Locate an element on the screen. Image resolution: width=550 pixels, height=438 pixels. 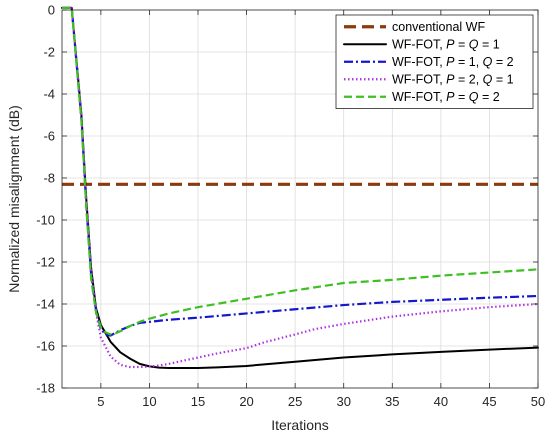
x-tick-label: 30 is located at coordinates (343, 401).